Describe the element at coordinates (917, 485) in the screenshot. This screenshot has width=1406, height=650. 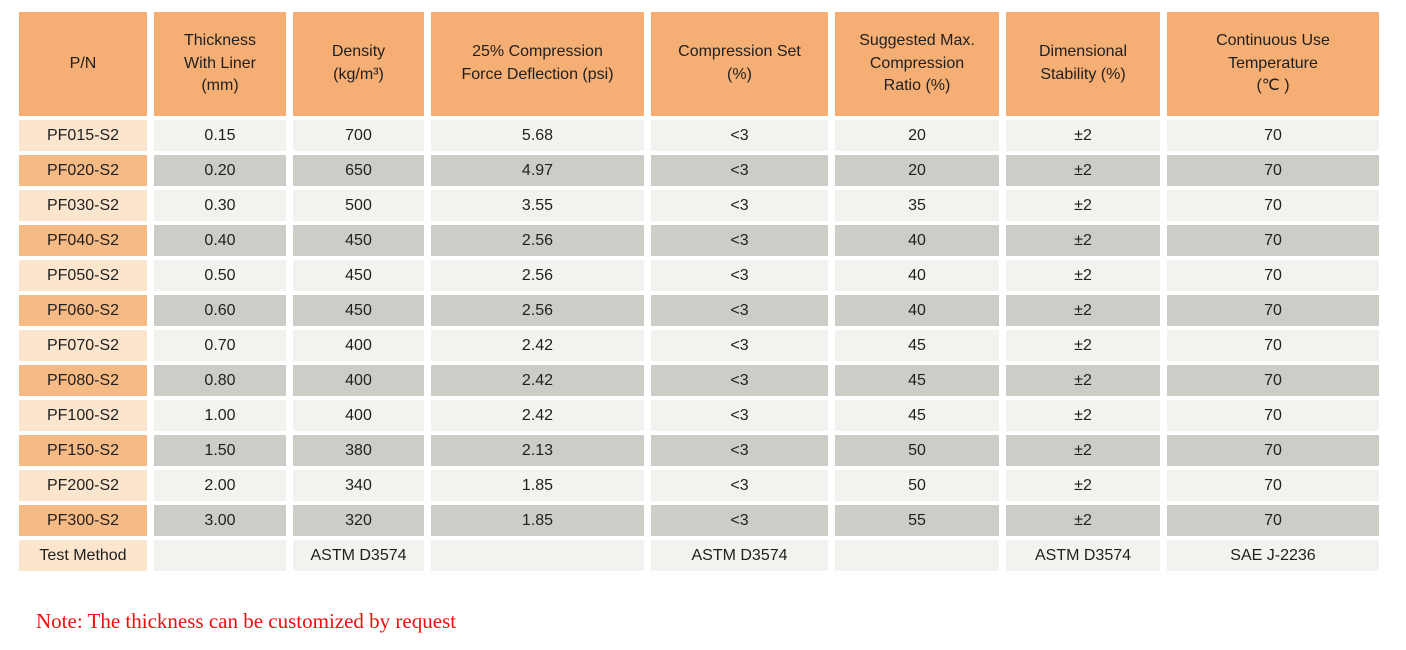
I see `value-cell: 50` at that location.